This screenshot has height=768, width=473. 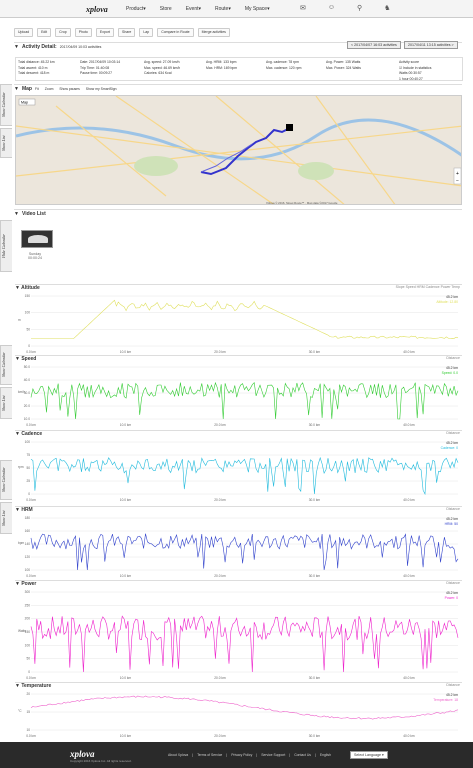 What do you see at coordinates (165, 9) in the screenshot?
I see `nav-store: Store` at bounding box center [165, 9].